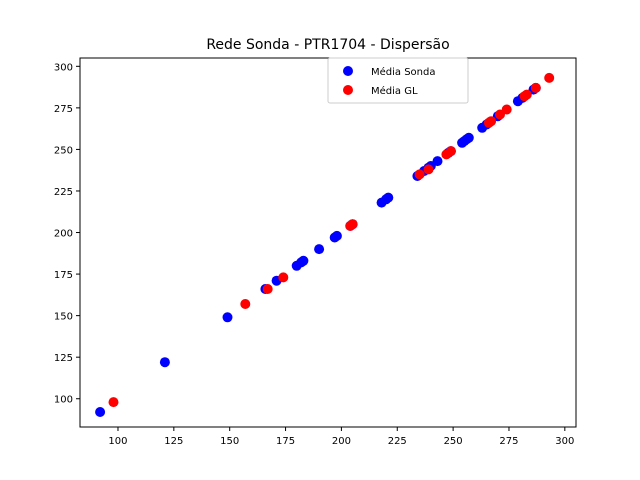 This screenshot has width=640, height=480. I want to click on y-tick-label-7: 275, so click(63, 109).